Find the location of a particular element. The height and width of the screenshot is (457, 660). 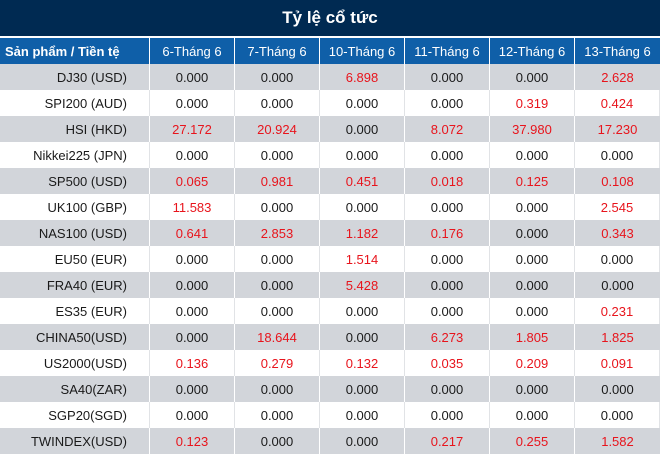

dividend-value-cell: 5.428 is located at coordinates (362, 285).